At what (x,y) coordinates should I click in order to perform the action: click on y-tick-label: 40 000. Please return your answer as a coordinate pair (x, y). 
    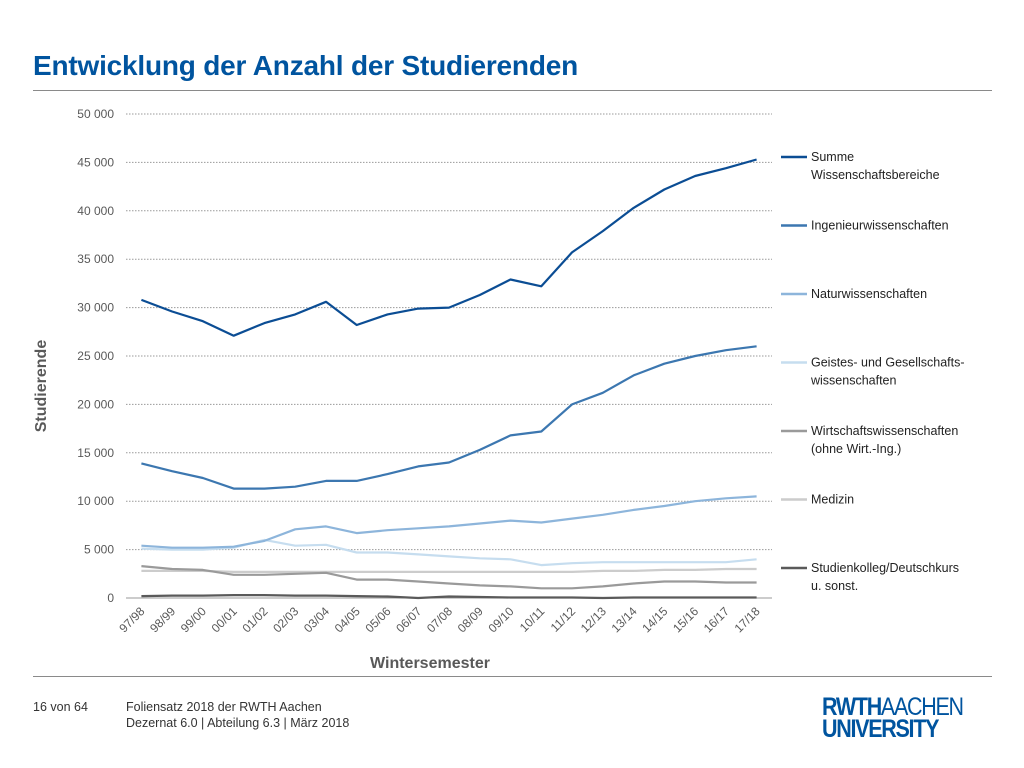
    Looking at the image, I should click on (95, 211).